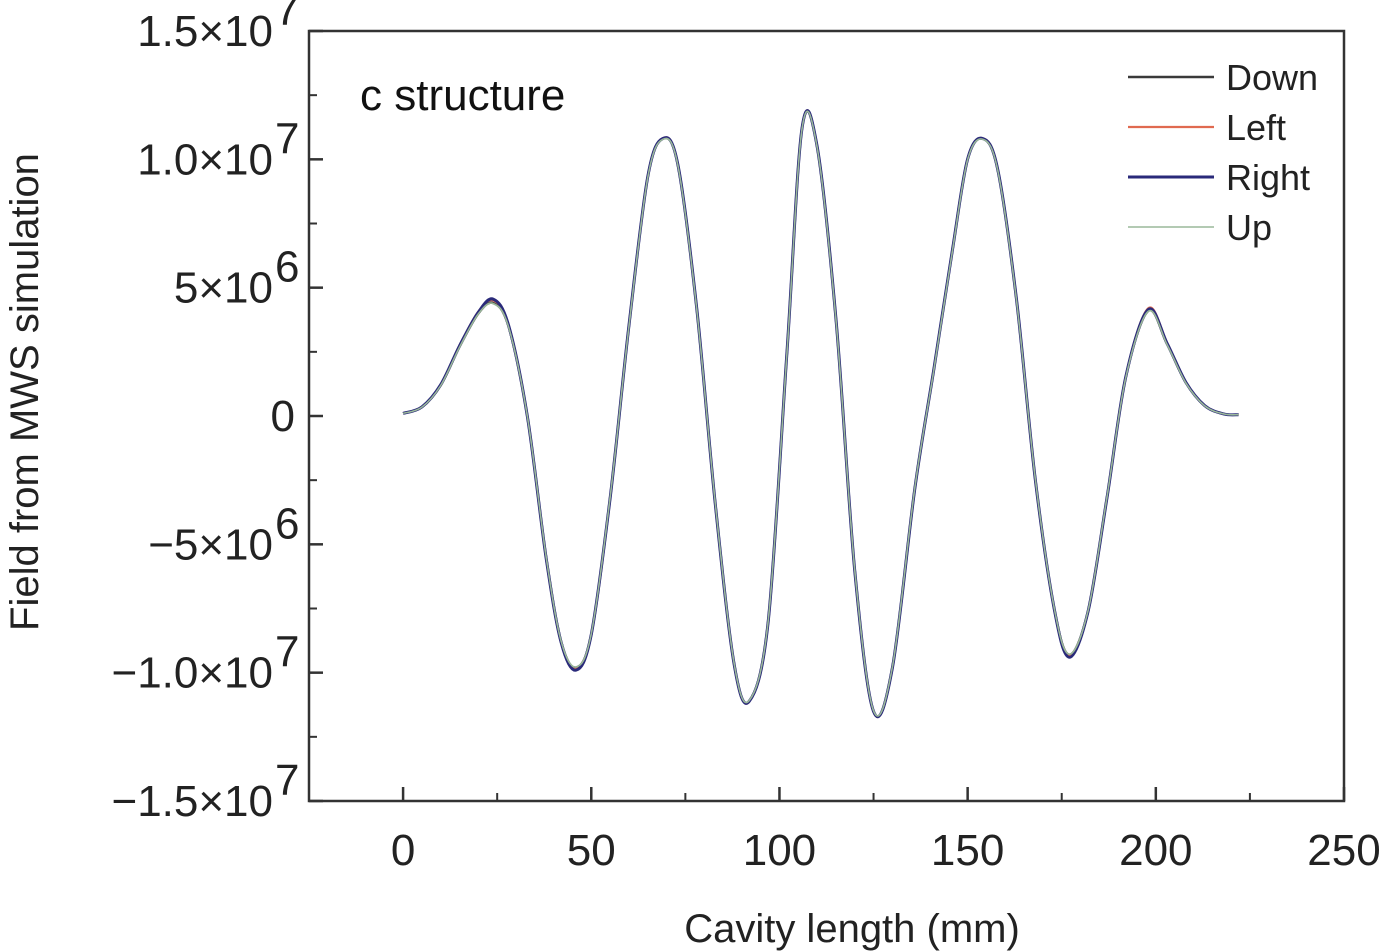 This screenshot has height=952, width=1400. Describe the element at coordinates (462, 95) in the screenshot. I see `chart-annotation: c structure` at that location.